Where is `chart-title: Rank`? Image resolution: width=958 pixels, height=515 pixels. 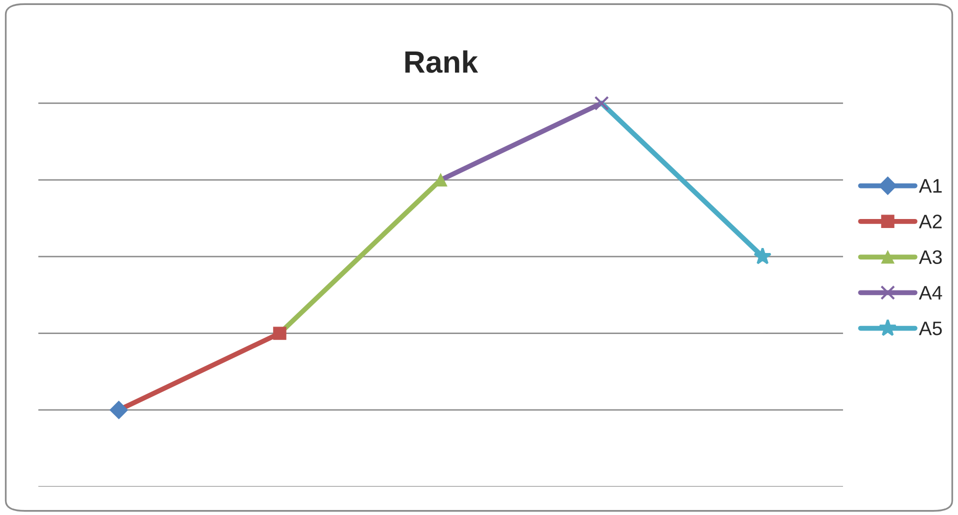 chart-title: Rank is located at coordinates (441, 61).